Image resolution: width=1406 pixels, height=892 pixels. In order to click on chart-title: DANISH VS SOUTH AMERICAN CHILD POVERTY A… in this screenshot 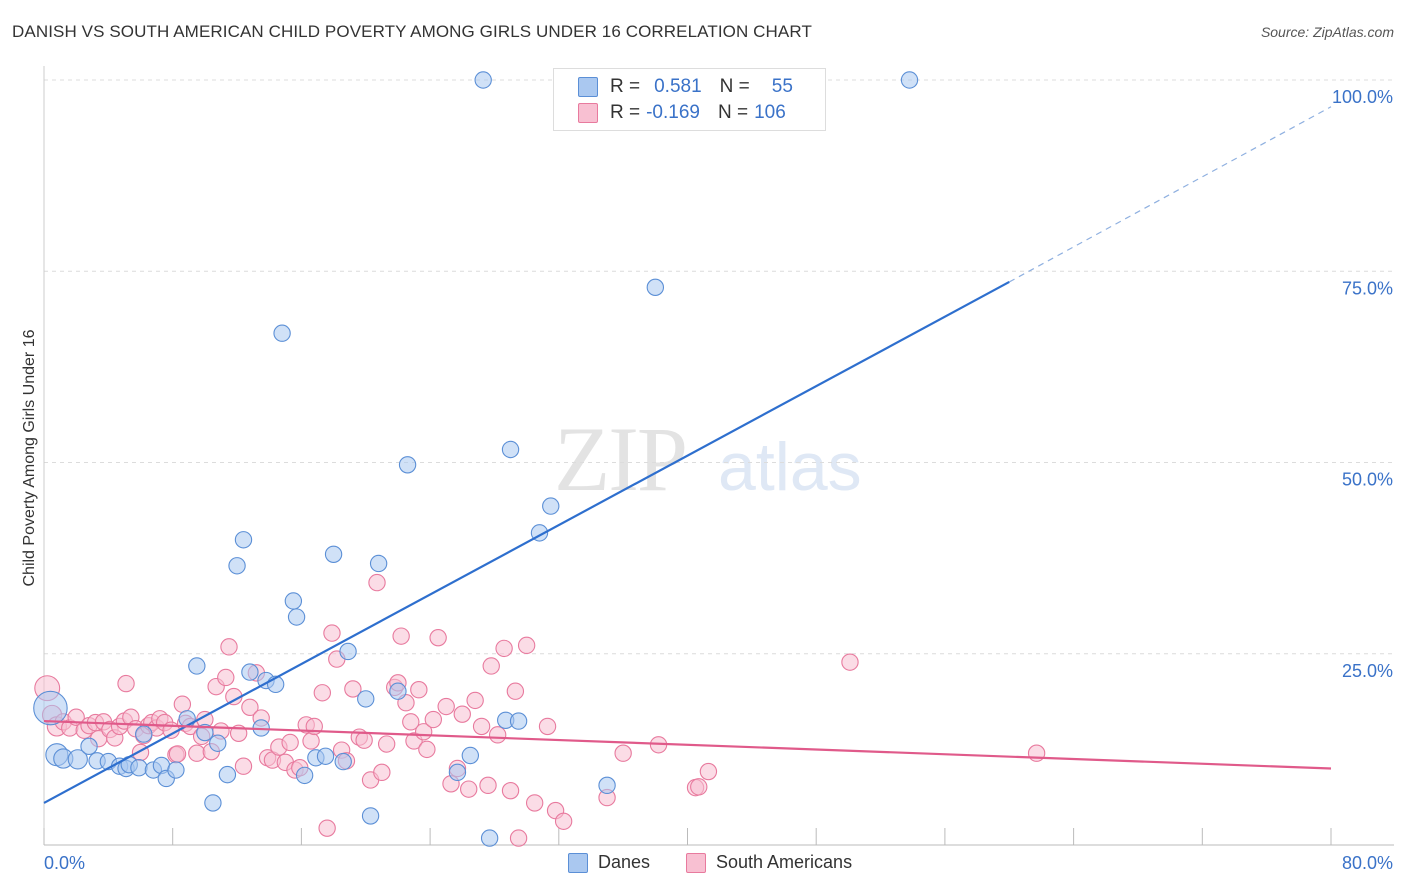, I will do `click(412, 31)`.